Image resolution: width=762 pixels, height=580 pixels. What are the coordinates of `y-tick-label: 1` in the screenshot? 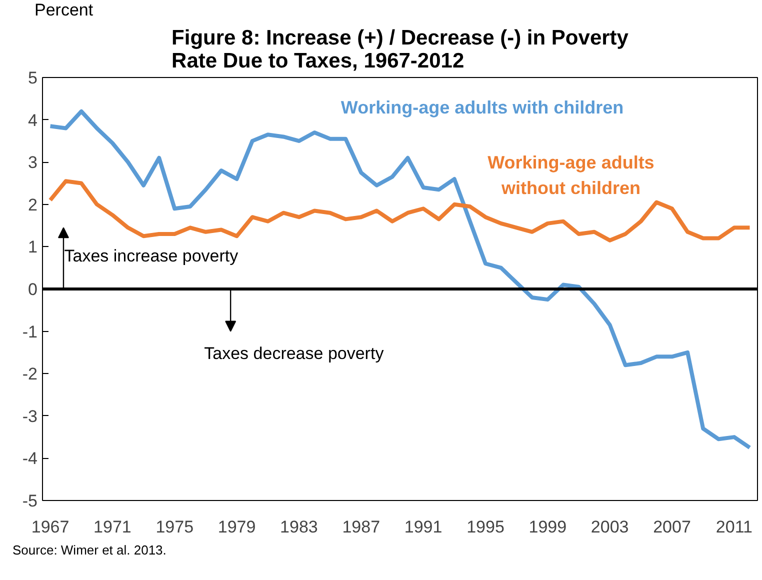 It's located at (33, 247).